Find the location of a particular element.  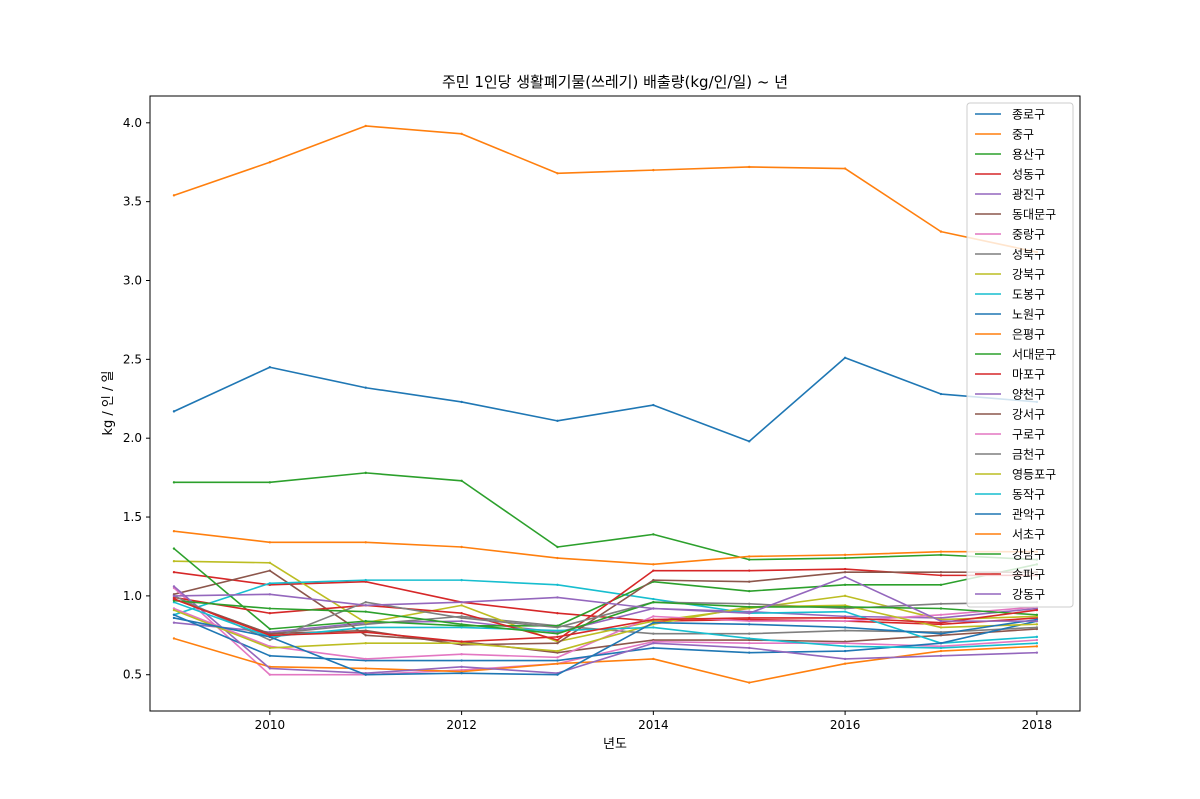

x-tick-label: 2018 is located at coordinates (1037, 725).